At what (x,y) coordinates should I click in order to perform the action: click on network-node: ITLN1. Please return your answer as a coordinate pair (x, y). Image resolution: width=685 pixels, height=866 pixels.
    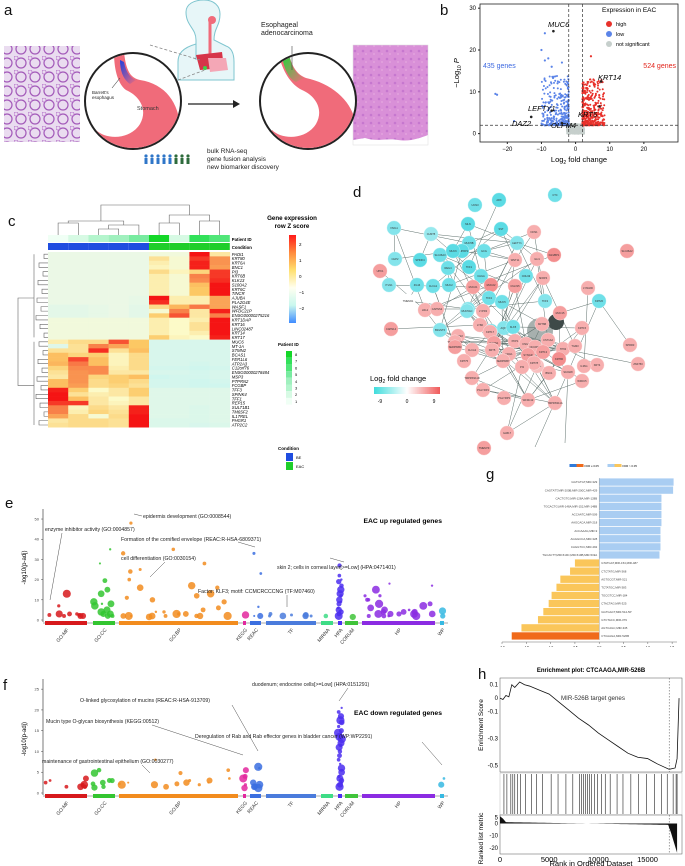
    Looking at the image, I should click on (389, 285).